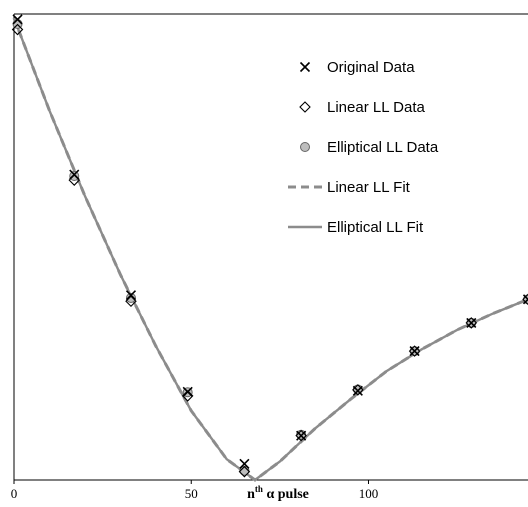 This screenshot has width=528, height=507. What do you see at coordinates (369, 187) in the screenshot?
I see `legend-label-linear-ll-fit: Linear LL Fit` at bounding box center [369, 187].